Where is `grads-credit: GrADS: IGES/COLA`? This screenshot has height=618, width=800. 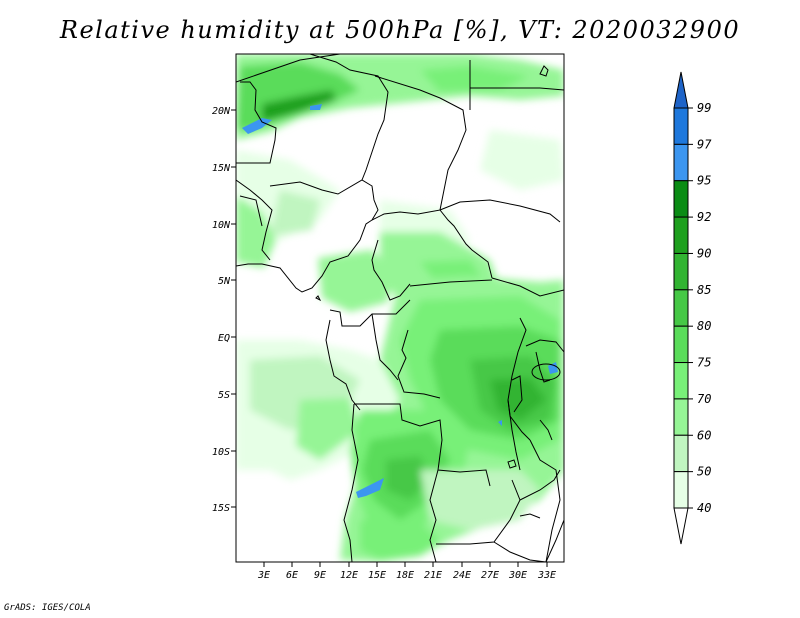
grads-credit: GrADS: IGES/COLA is located at coordinates (47, 608).